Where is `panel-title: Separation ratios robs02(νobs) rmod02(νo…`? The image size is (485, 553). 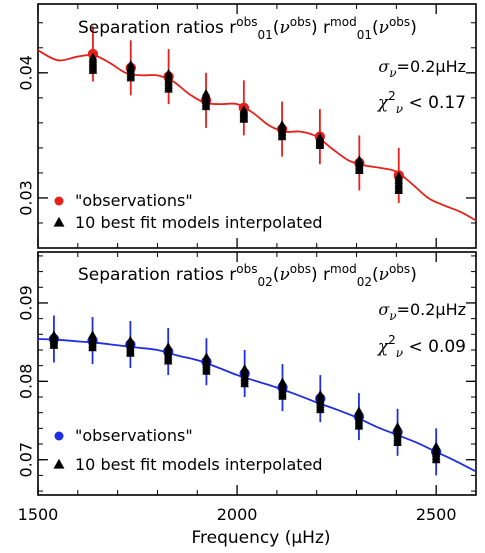
panel-title: Separation ratios robs02(νobs) rmod02(νo… is located at coordinates (247, 275).